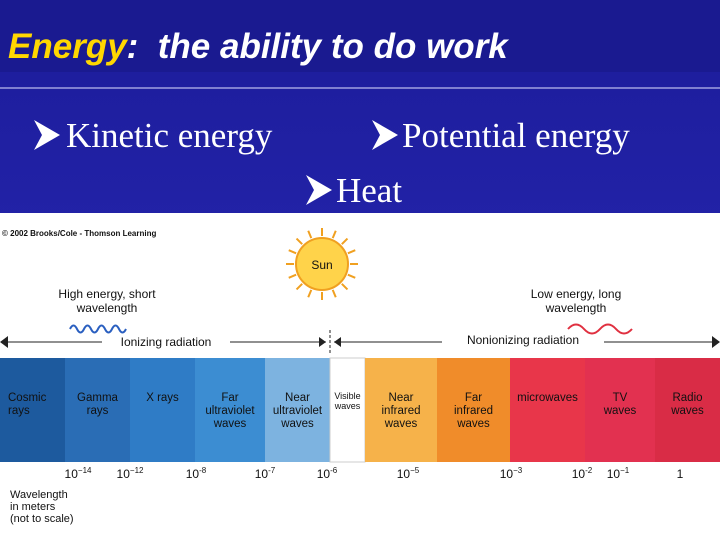  What do you see at coordinates (347, 396) in the screenshot?
I see `line: Visible` at bounding box center [347, 396].